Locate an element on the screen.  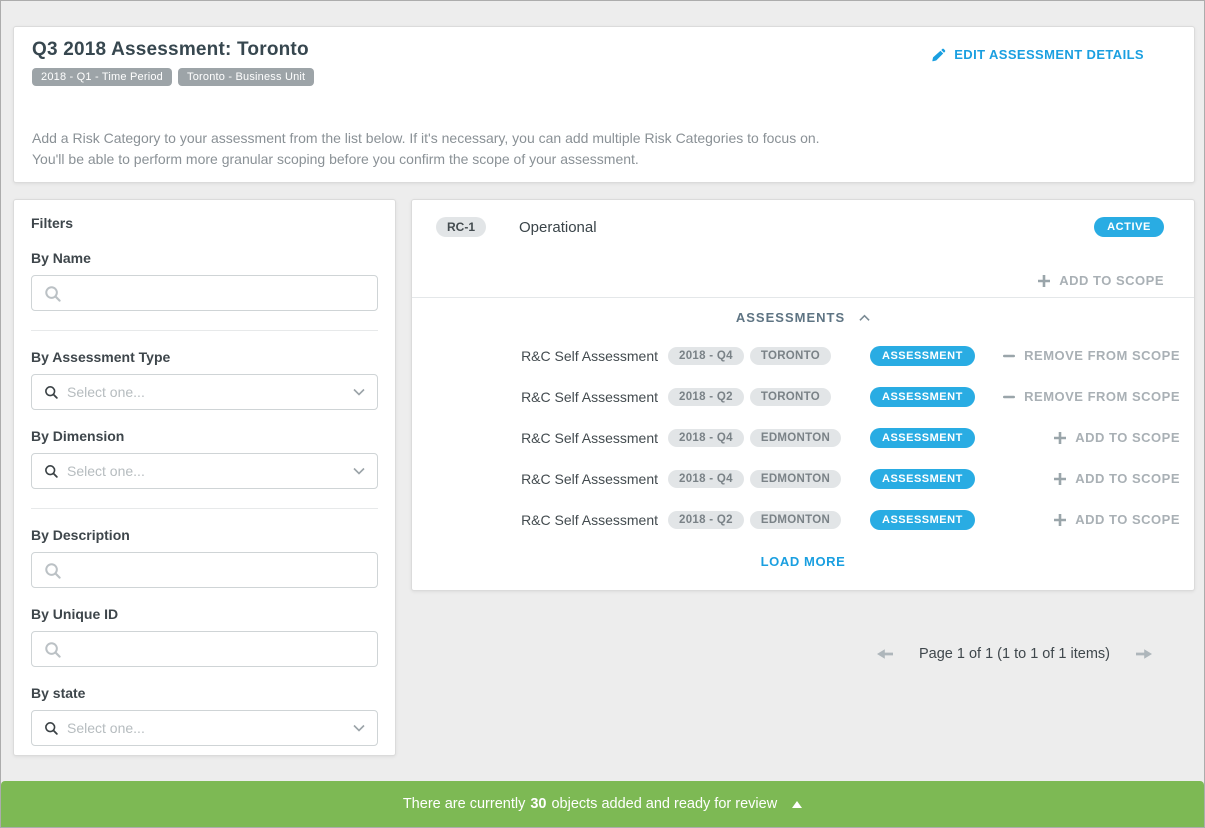
triangle-up-icon is located at coordinates (797, 804).